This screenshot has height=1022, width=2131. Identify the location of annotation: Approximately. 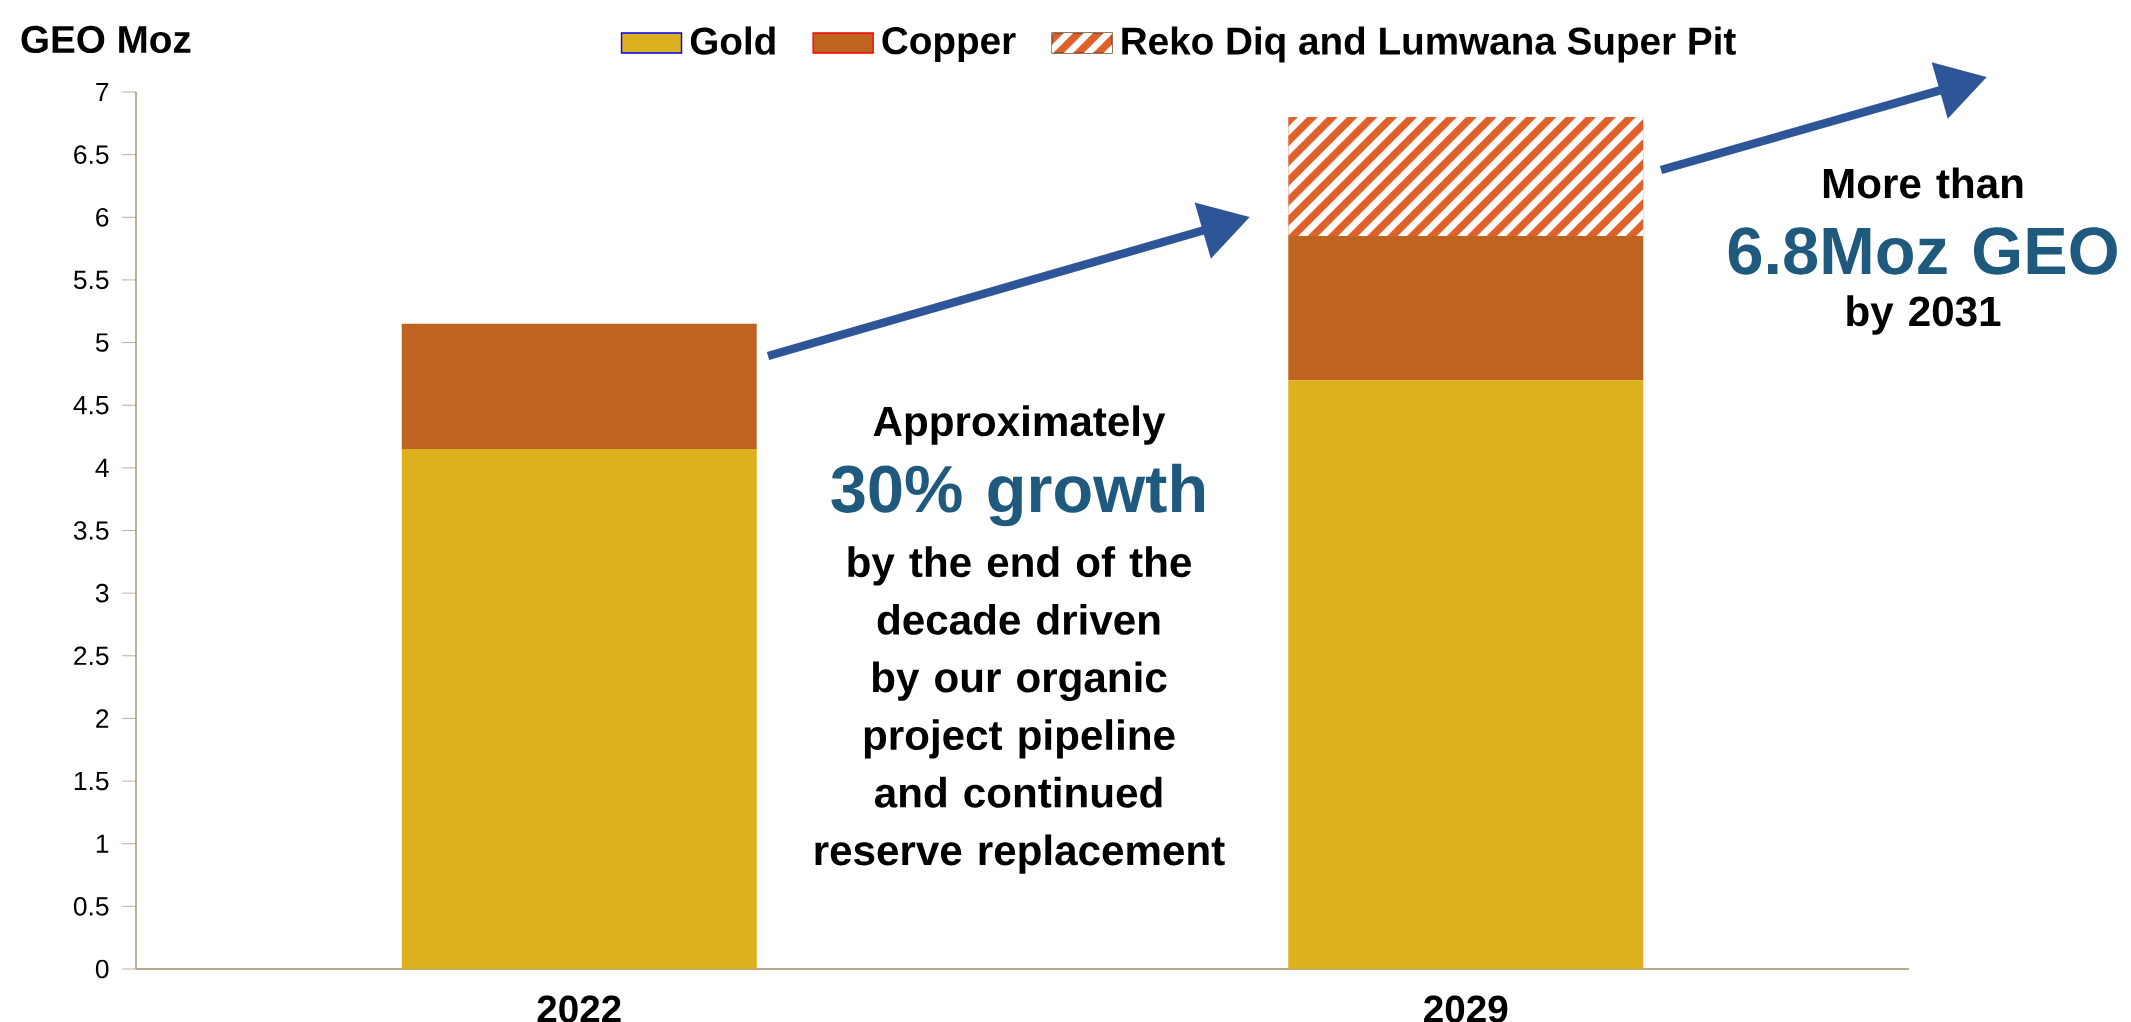
(1019, 425).